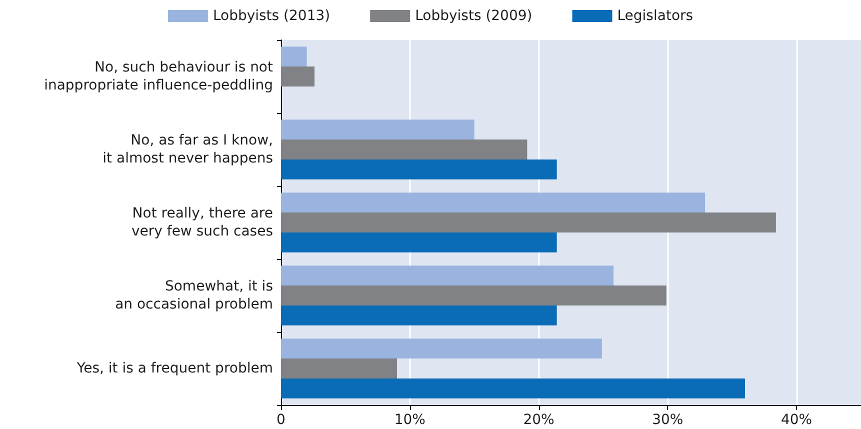 This screenshot has width=861, height=429. Describe the element at coordinates (668, 420) in the screenshot. I see `x-tick-label: 30%` at that location.